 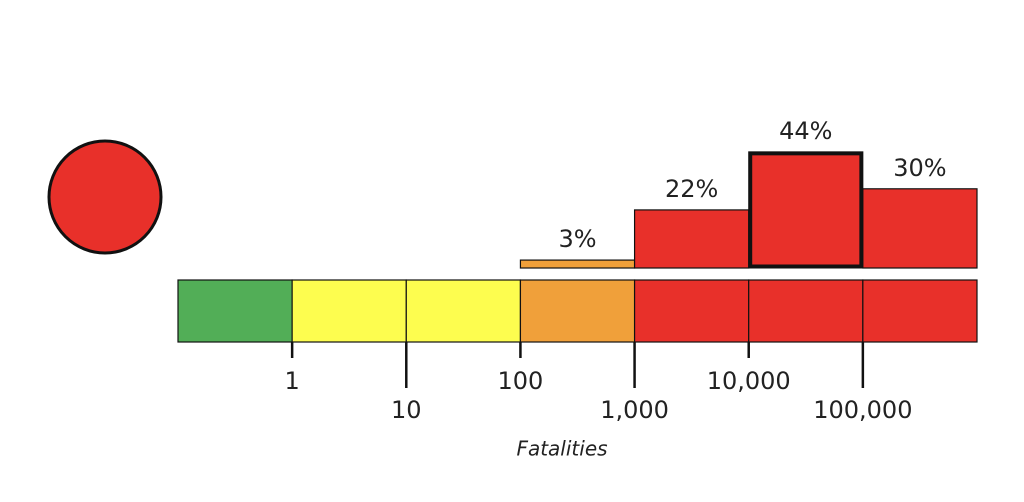 I want to click on value-label: 30%, so click(x=919, y=168).